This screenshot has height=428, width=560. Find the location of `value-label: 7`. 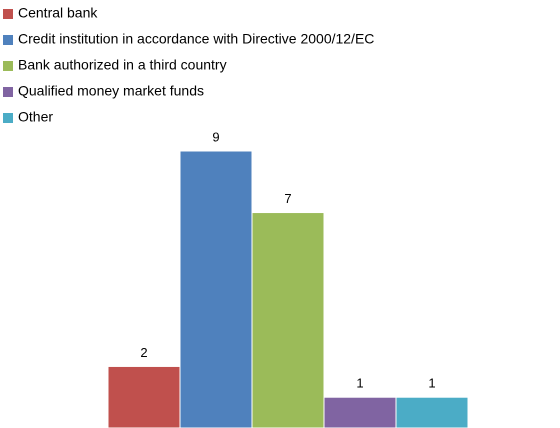

value-label: 7 is located at coordinates (287, 198).